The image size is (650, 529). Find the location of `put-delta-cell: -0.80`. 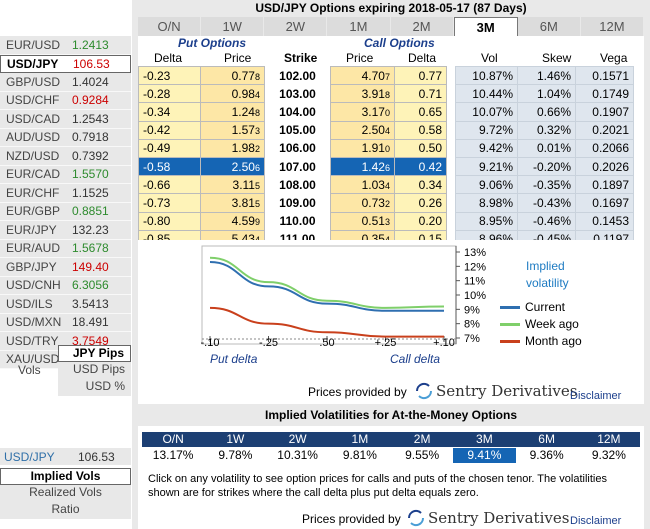

put-delta-cell: -0.80 is located at coordinates (169, 221).